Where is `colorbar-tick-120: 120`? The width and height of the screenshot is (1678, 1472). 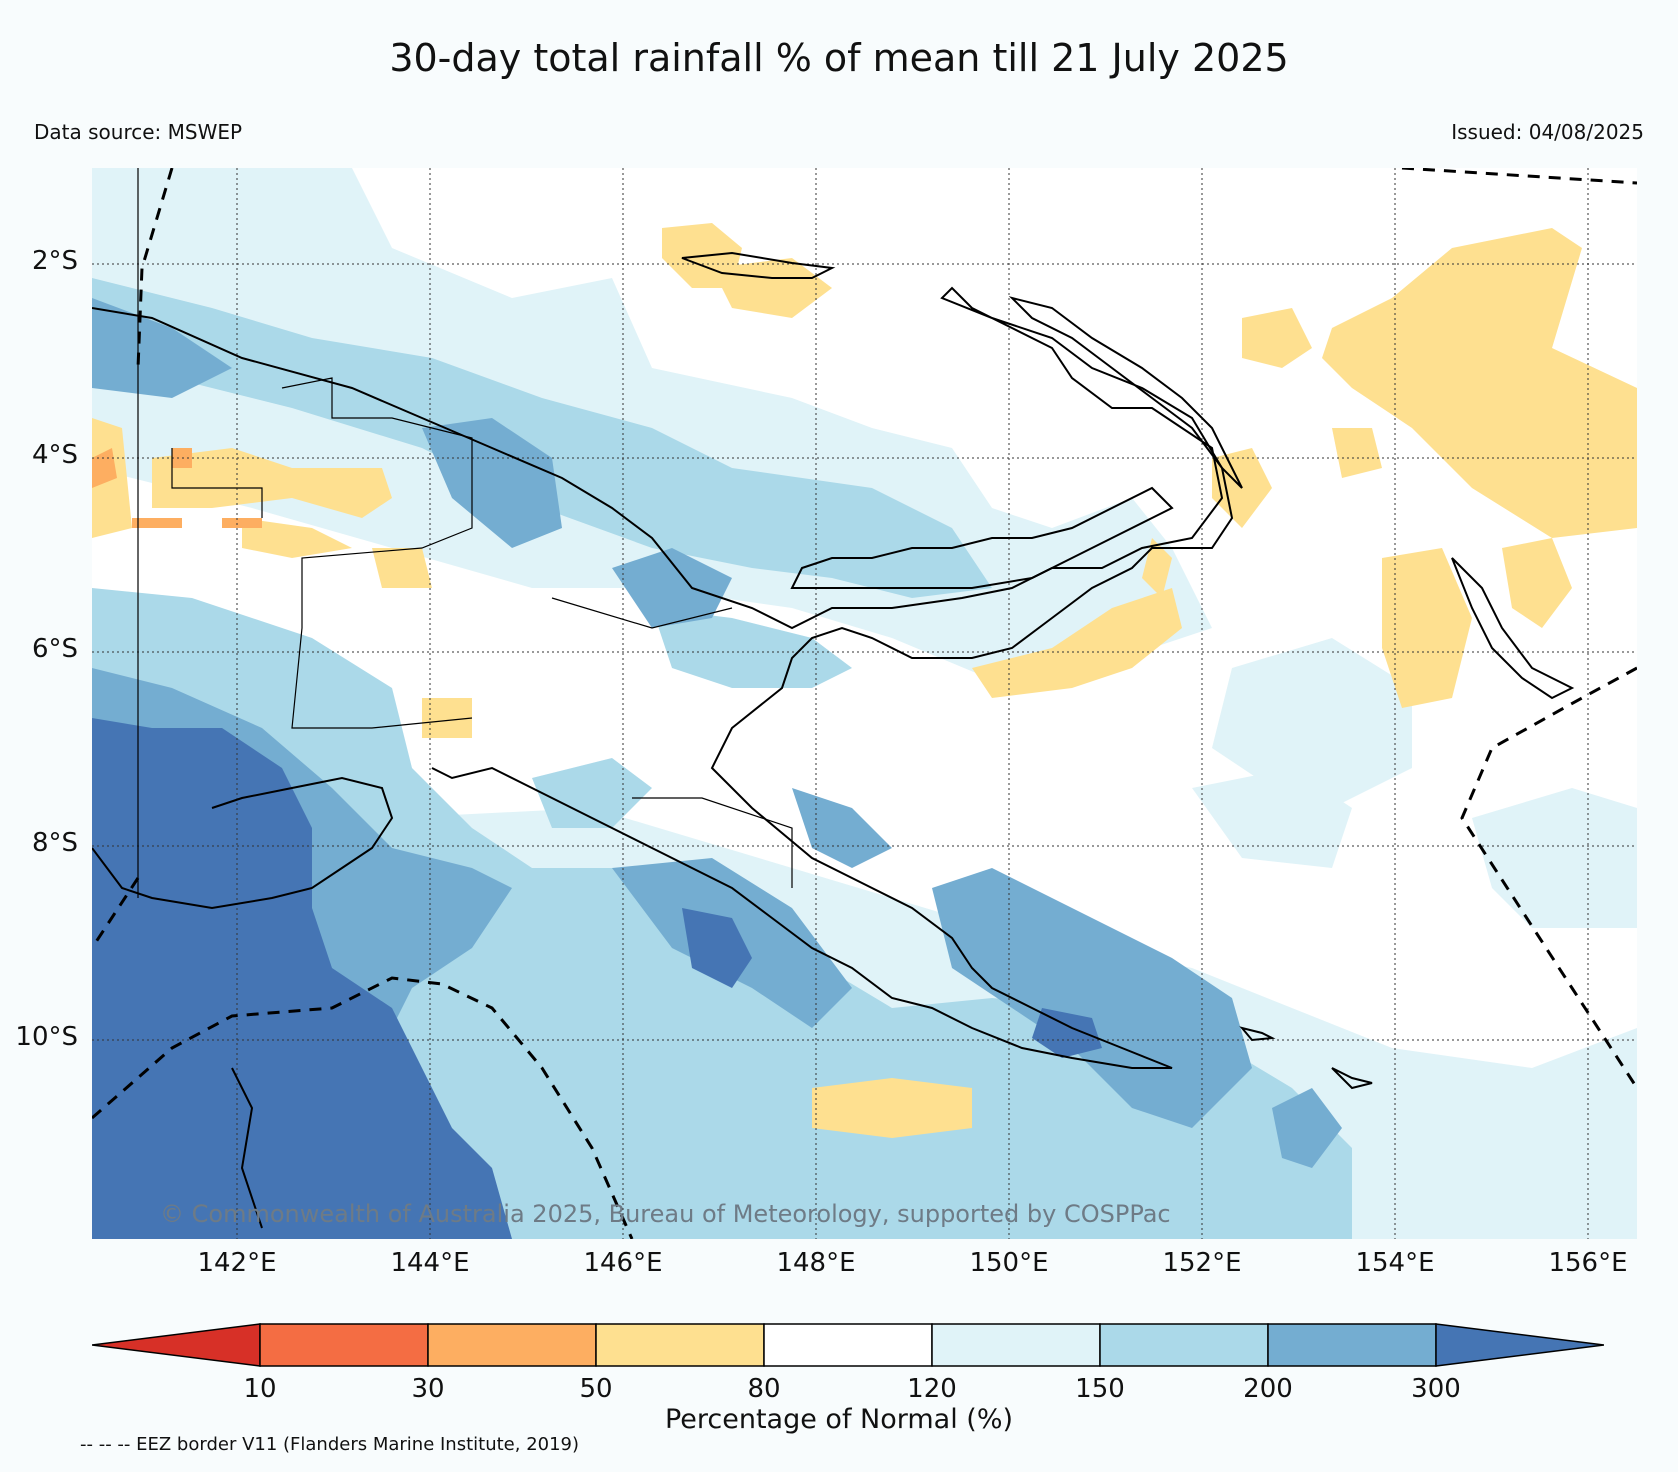 colorbar-tick-120: 120 is located at coordinates (932, 1389).